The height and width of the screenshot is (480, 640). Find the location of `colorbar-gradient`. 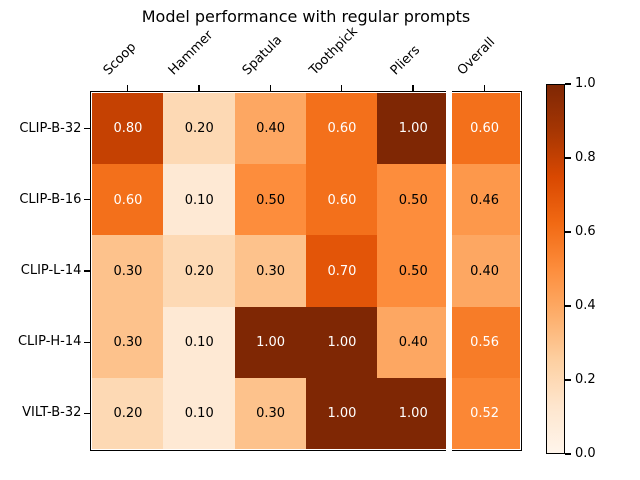

colorbar-gradient is located at coordinates (555, 269).